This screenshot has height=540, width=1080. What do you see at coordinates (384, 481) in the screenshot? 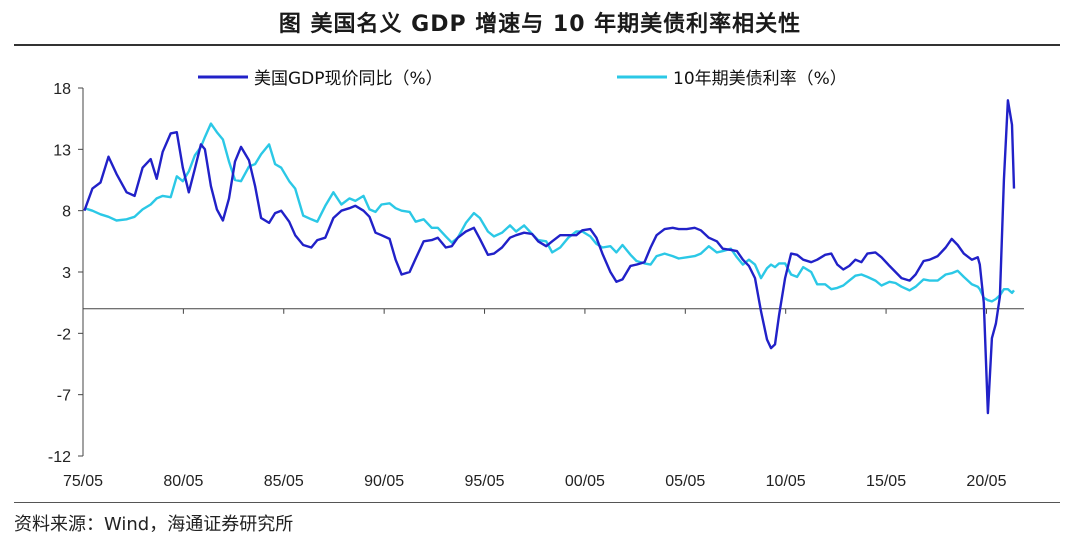
I see `x-tick-label: 90/05` at bounding box center [384, 481].